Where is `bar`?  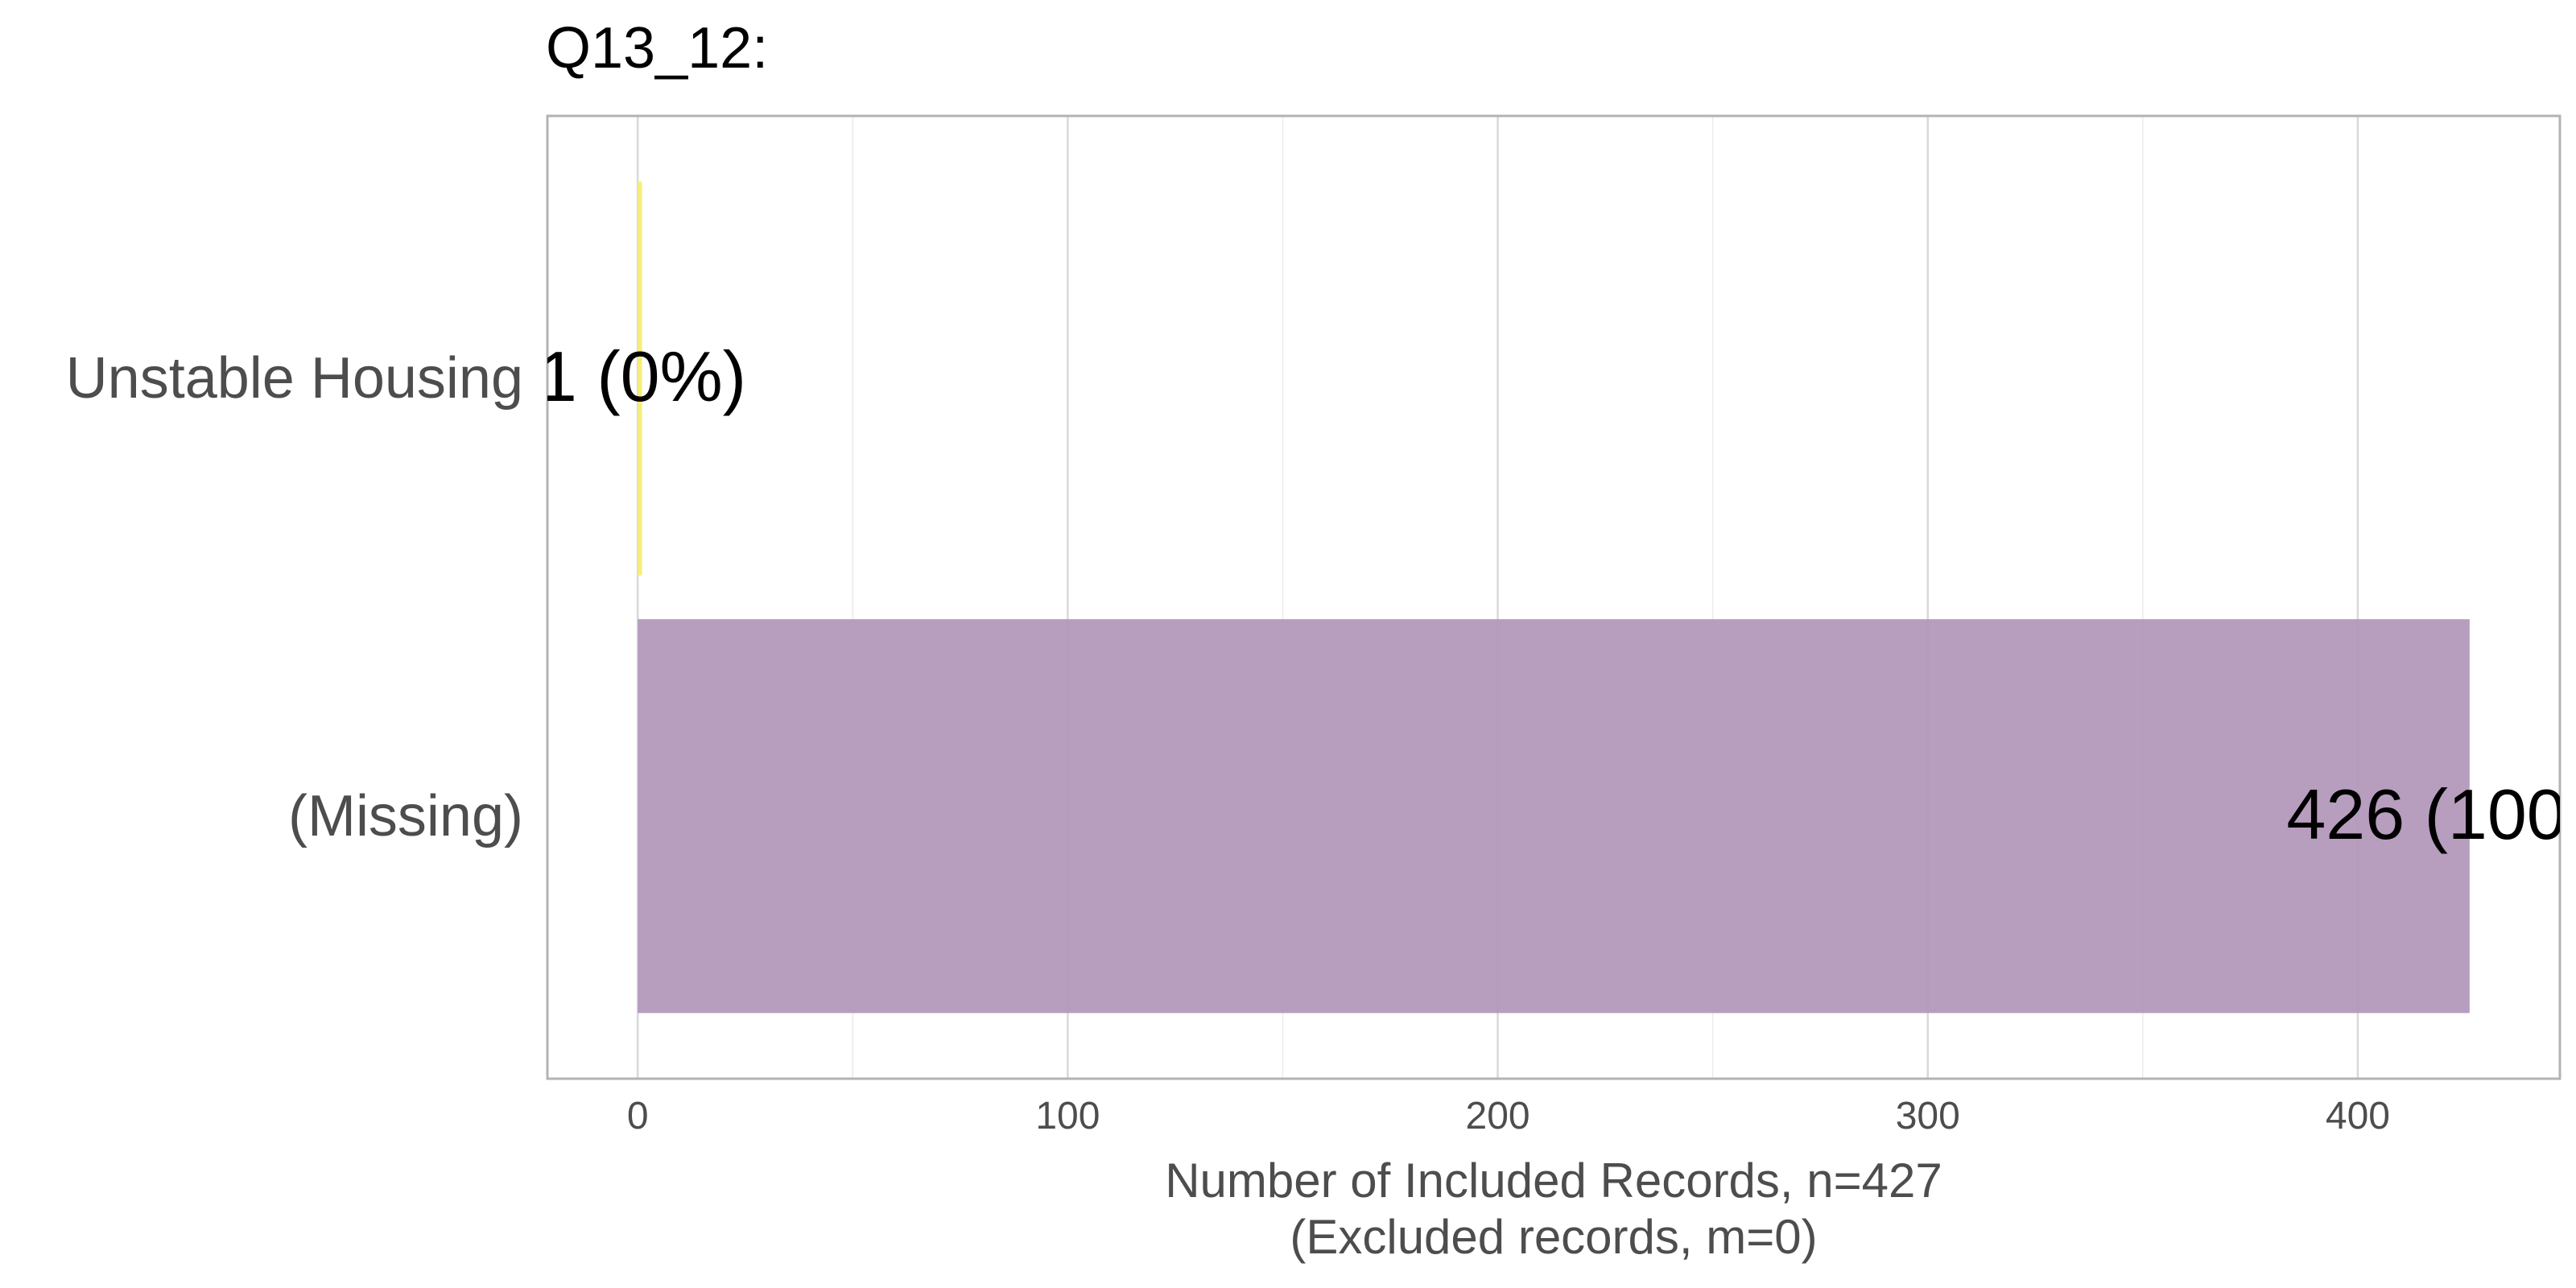
bar is located at coordinates (640, 378).